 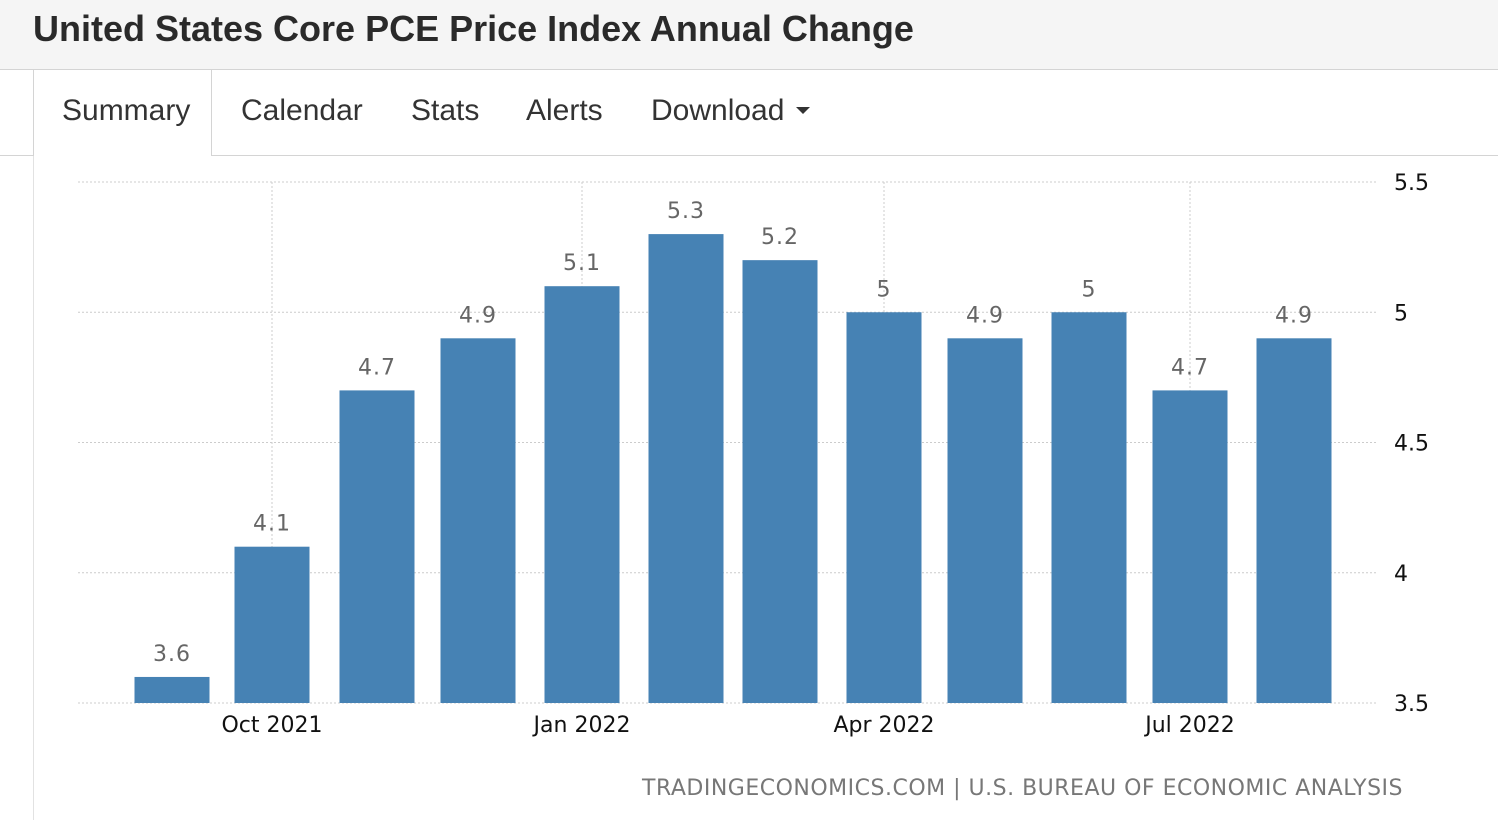 I want to click on caret-down-icon, so click(x=803, y=110).